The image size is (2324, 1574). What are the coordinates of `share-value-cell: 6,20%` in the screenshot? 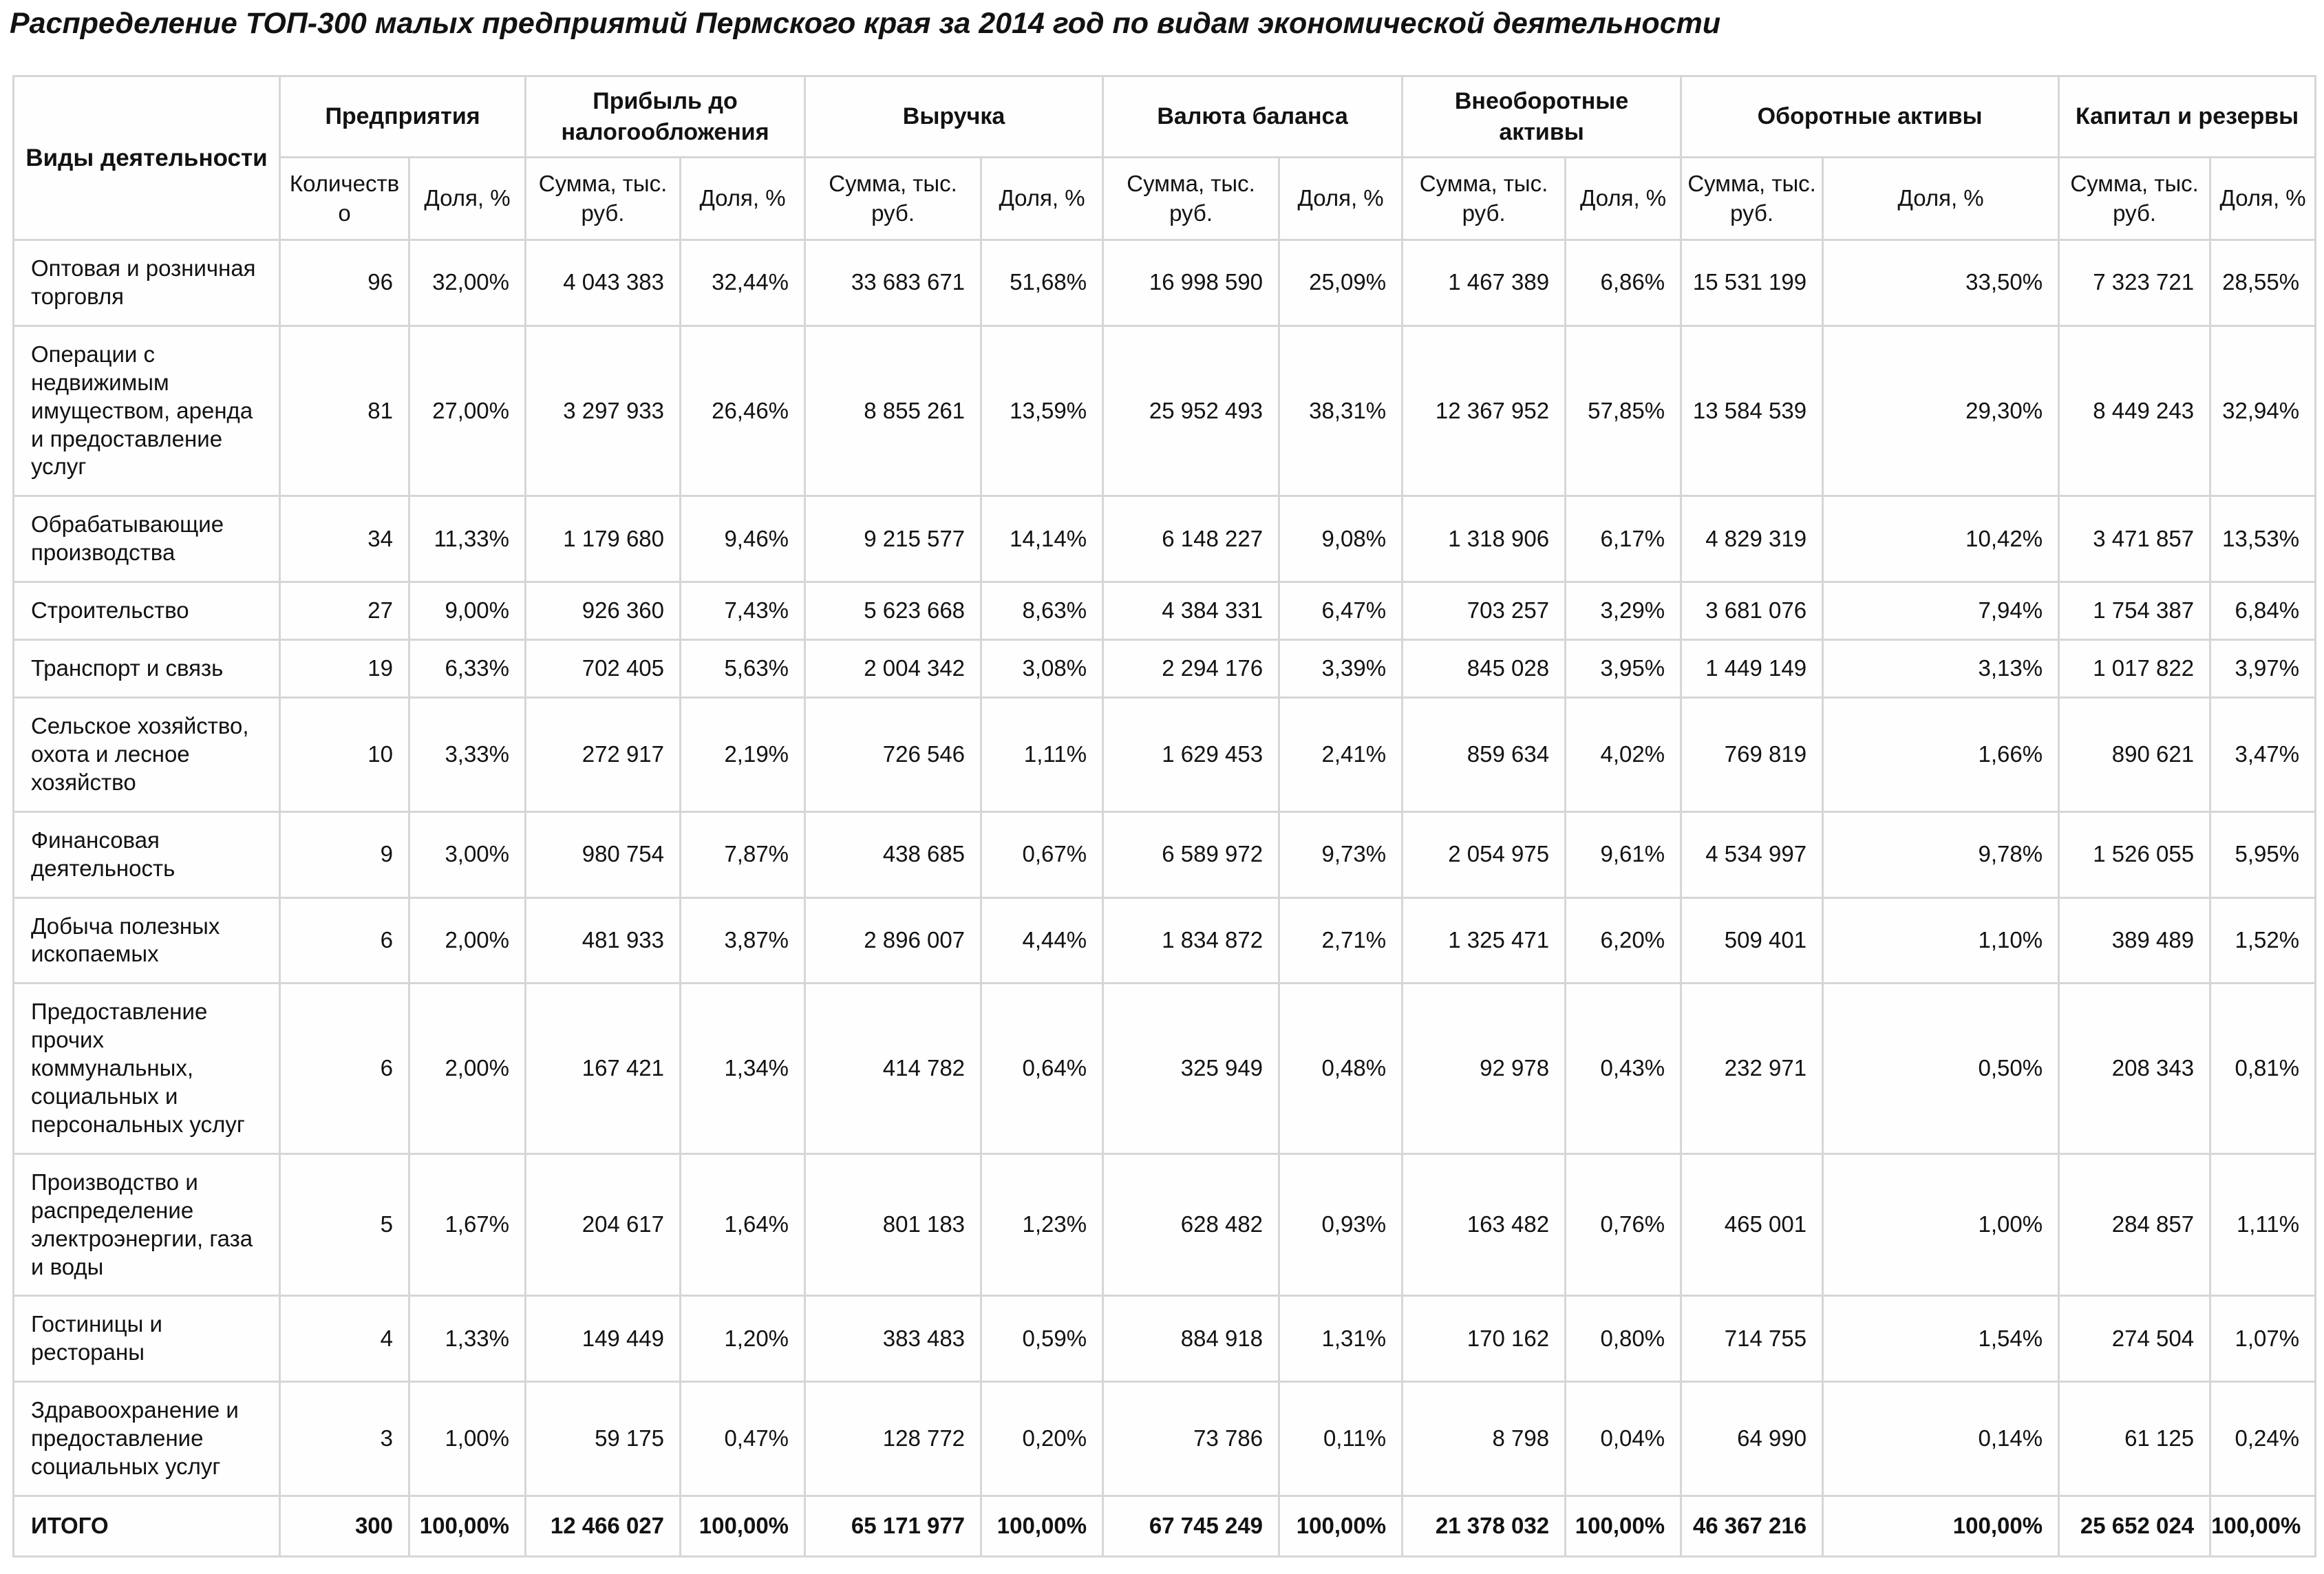 It's located at (1623, 940).